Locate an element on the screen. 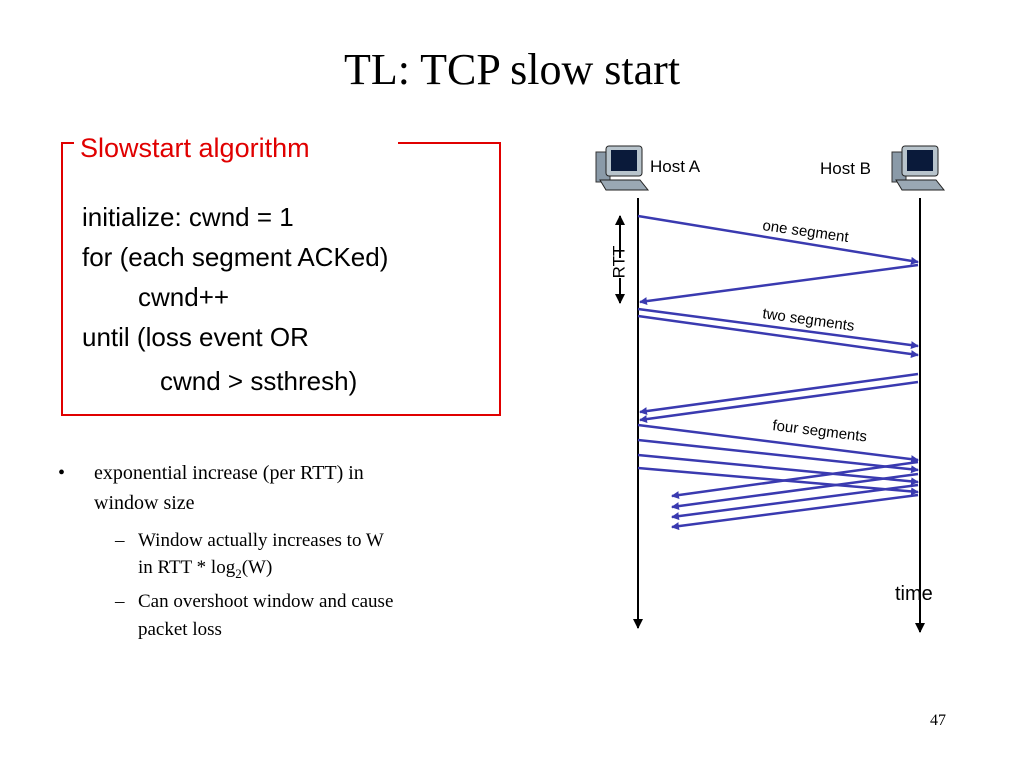  sub-bullet-text: Can overshoot window and cause is located at coordinates (265, 601).